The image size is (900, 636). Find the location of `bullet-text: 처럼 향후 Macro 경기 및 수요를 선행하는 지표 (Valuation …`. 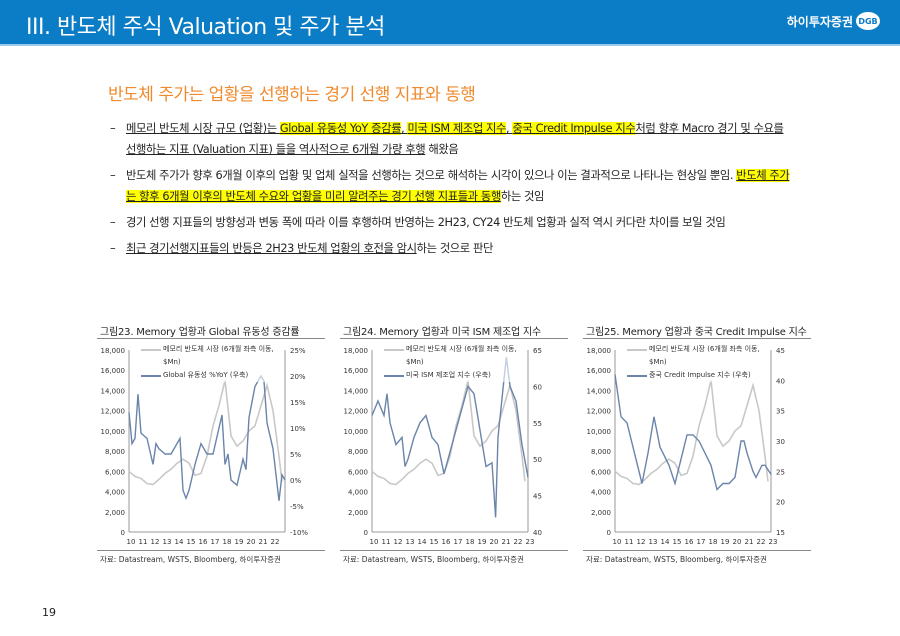

bullet-text: 처럼 향후 Macro 경기 및 수요를 선행하는 지표 (Valuation … is located at coordinates (455, 139).